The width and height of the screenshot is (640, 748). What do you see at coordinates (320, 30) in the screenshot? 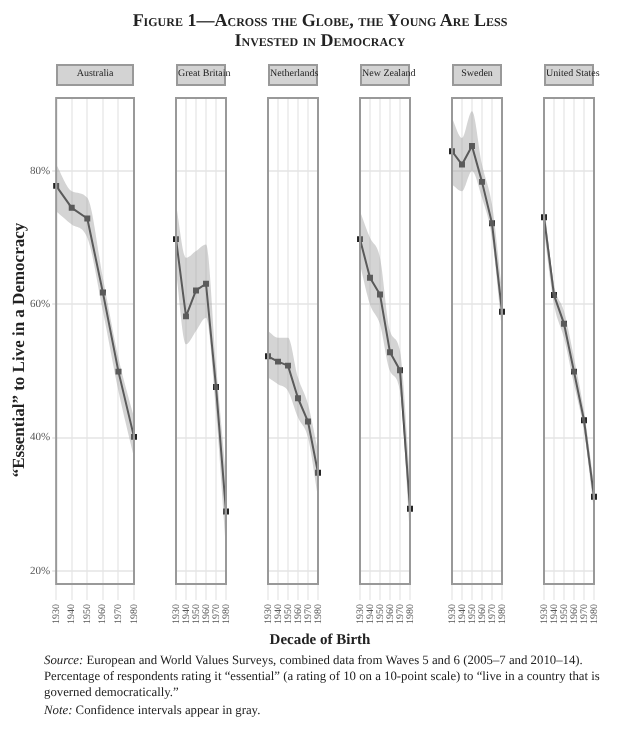
I see `text: Figure 1—Across the Globe, the Young Are Less Invested in Democracy` at bounding box center [320, 30].